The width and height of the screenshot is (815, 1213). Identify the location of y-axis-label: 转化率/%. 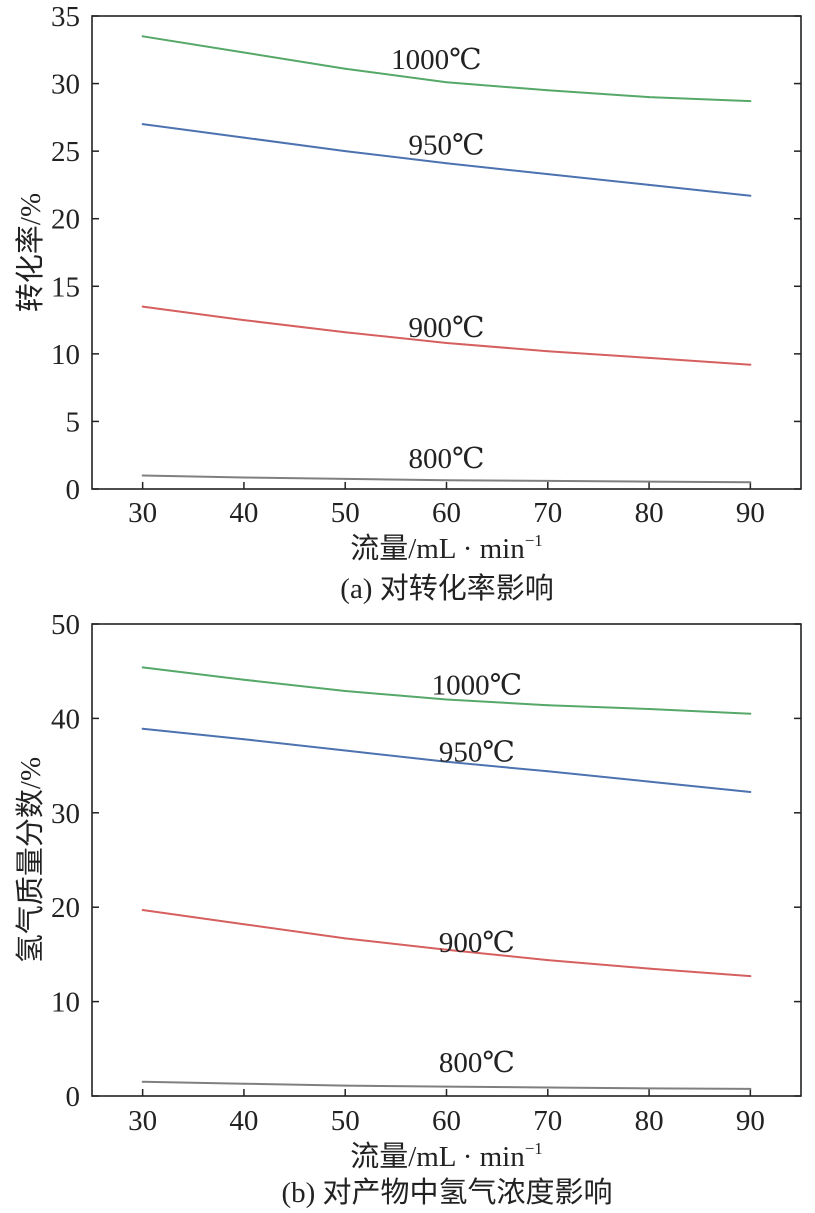
(30, 252).